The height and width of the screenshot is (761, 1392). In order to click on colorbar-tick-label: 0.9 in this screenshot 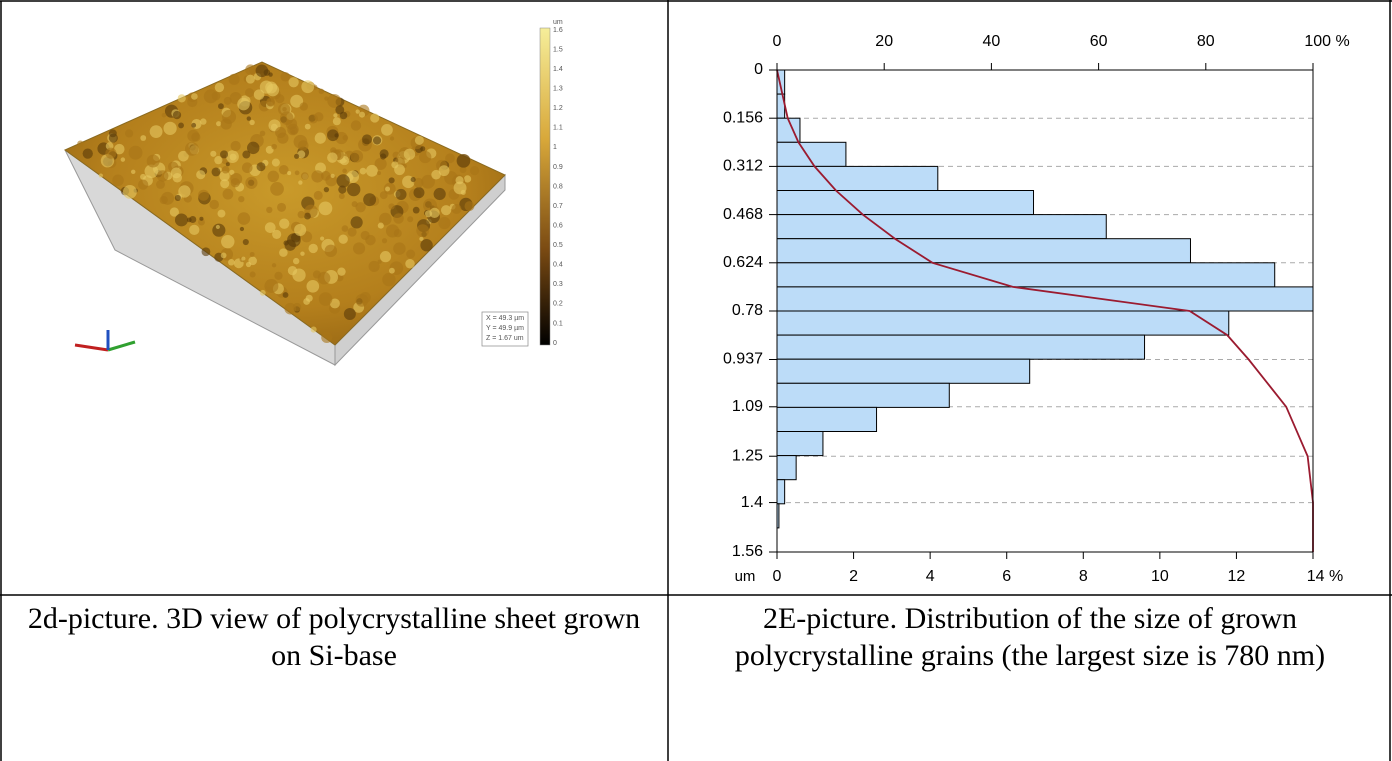, I will do `click(558, 167)`.